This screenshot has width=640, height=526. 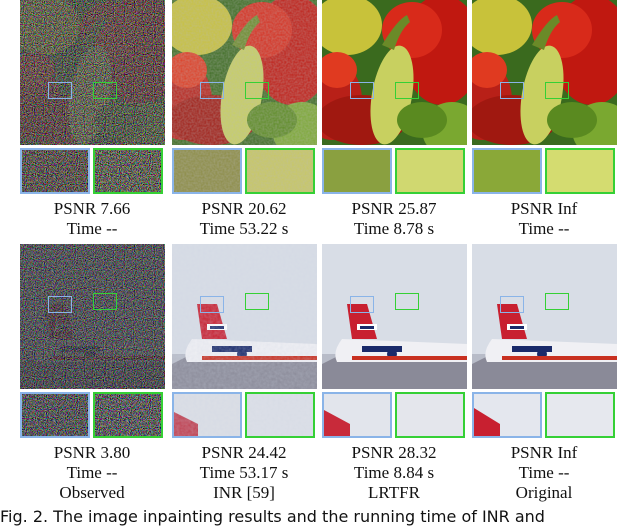 What do you see at coordinates (394, 72) in the screenshot?
I see `pepper-lrtfr-image` at bounding box center [394, 72].